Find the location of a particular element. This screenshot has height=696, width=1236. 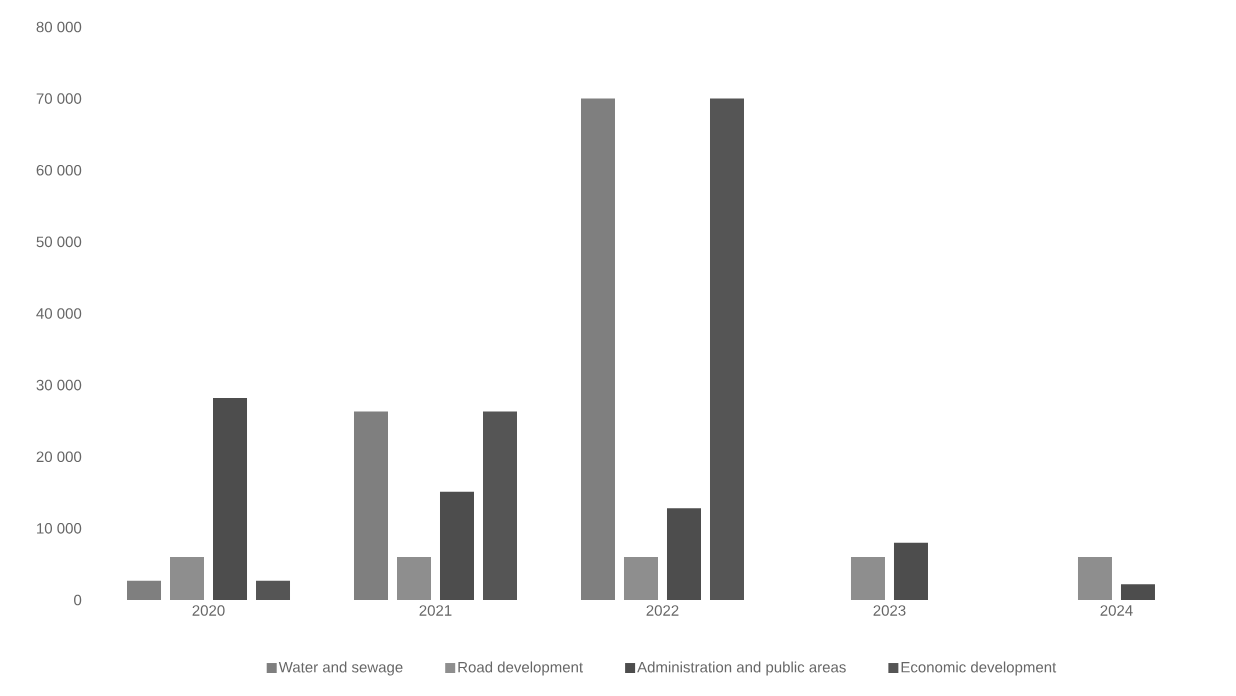

legend-label: Road development is located at coordinates (520, 668).